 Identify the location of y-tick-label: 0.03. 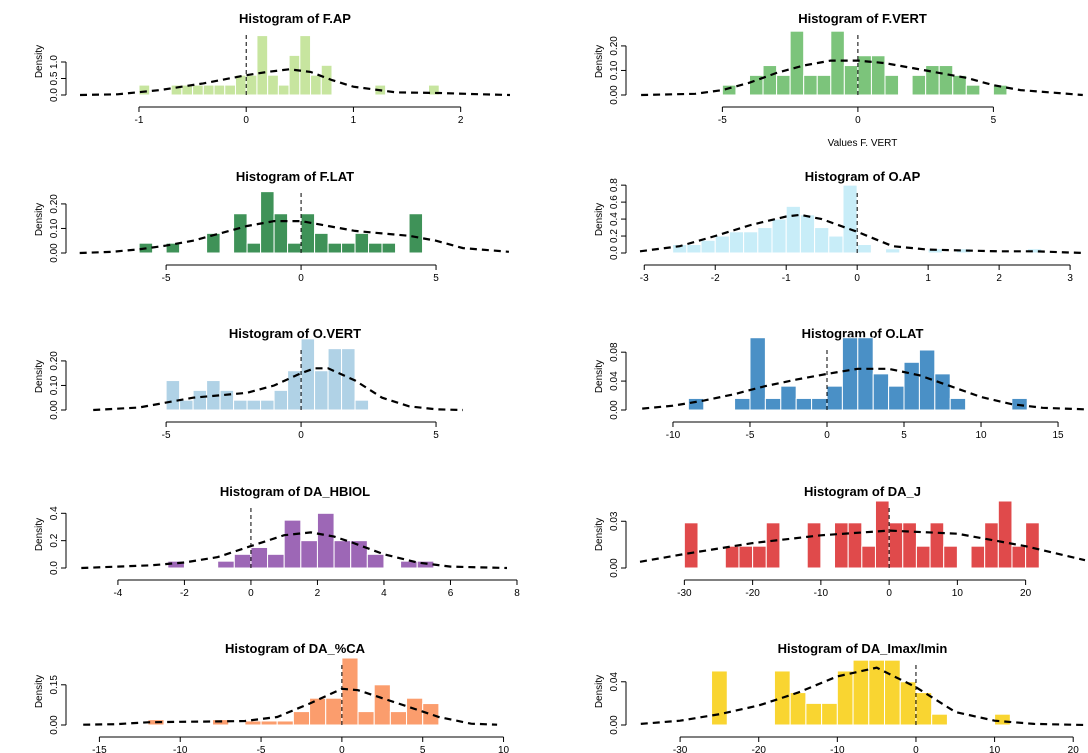
(614, 521).